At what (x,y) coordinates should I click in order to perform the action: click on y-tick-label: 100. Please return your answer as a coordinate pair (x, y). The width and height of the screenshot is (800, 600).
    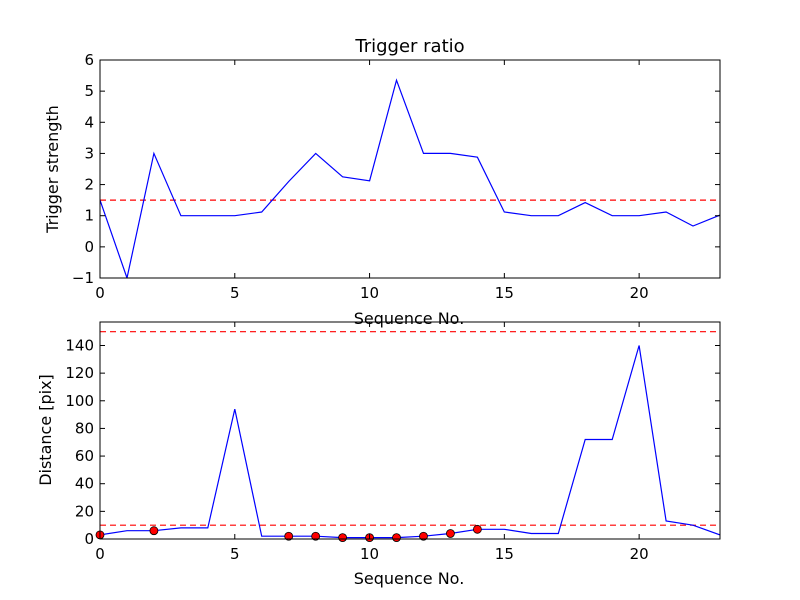
    Looking at the image, I should click on (79, 401).